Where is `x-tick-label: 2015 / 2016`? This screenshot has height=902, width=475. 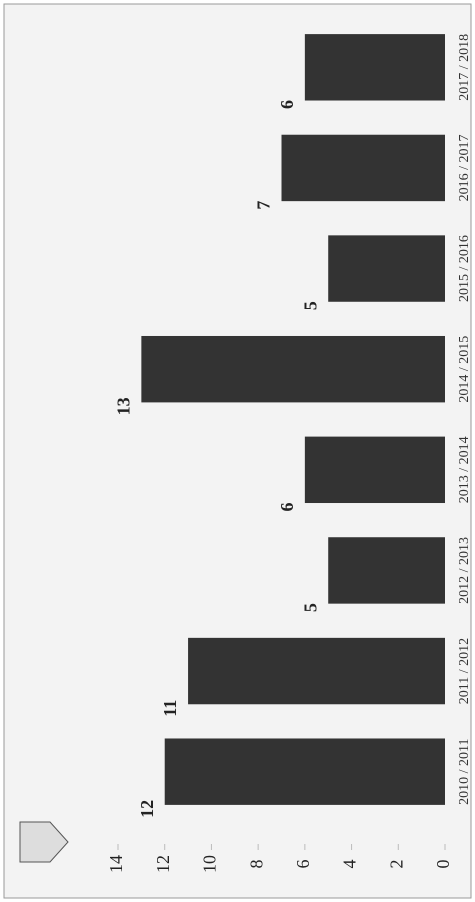 x-tick-label: 2015 / 2016 is located at coordinates (464, 268).